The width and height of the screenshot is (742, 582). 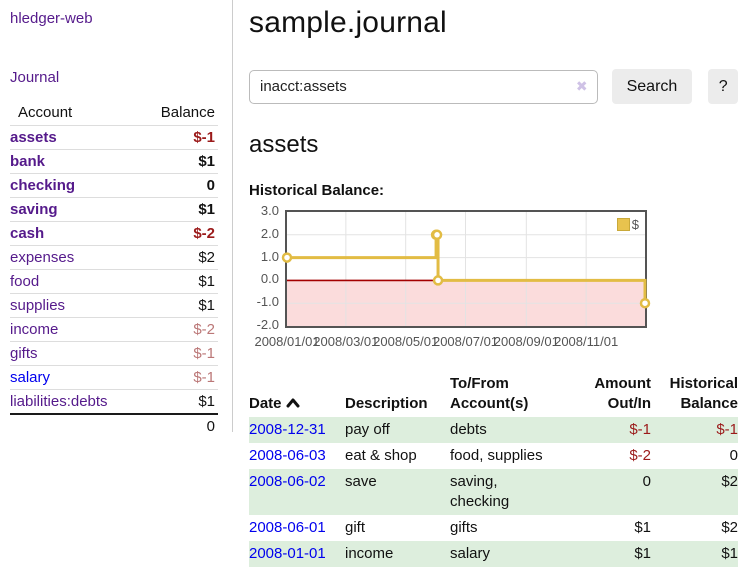 I want to click on transaction-accounts: saving, checking, so click(x=480, y=491).